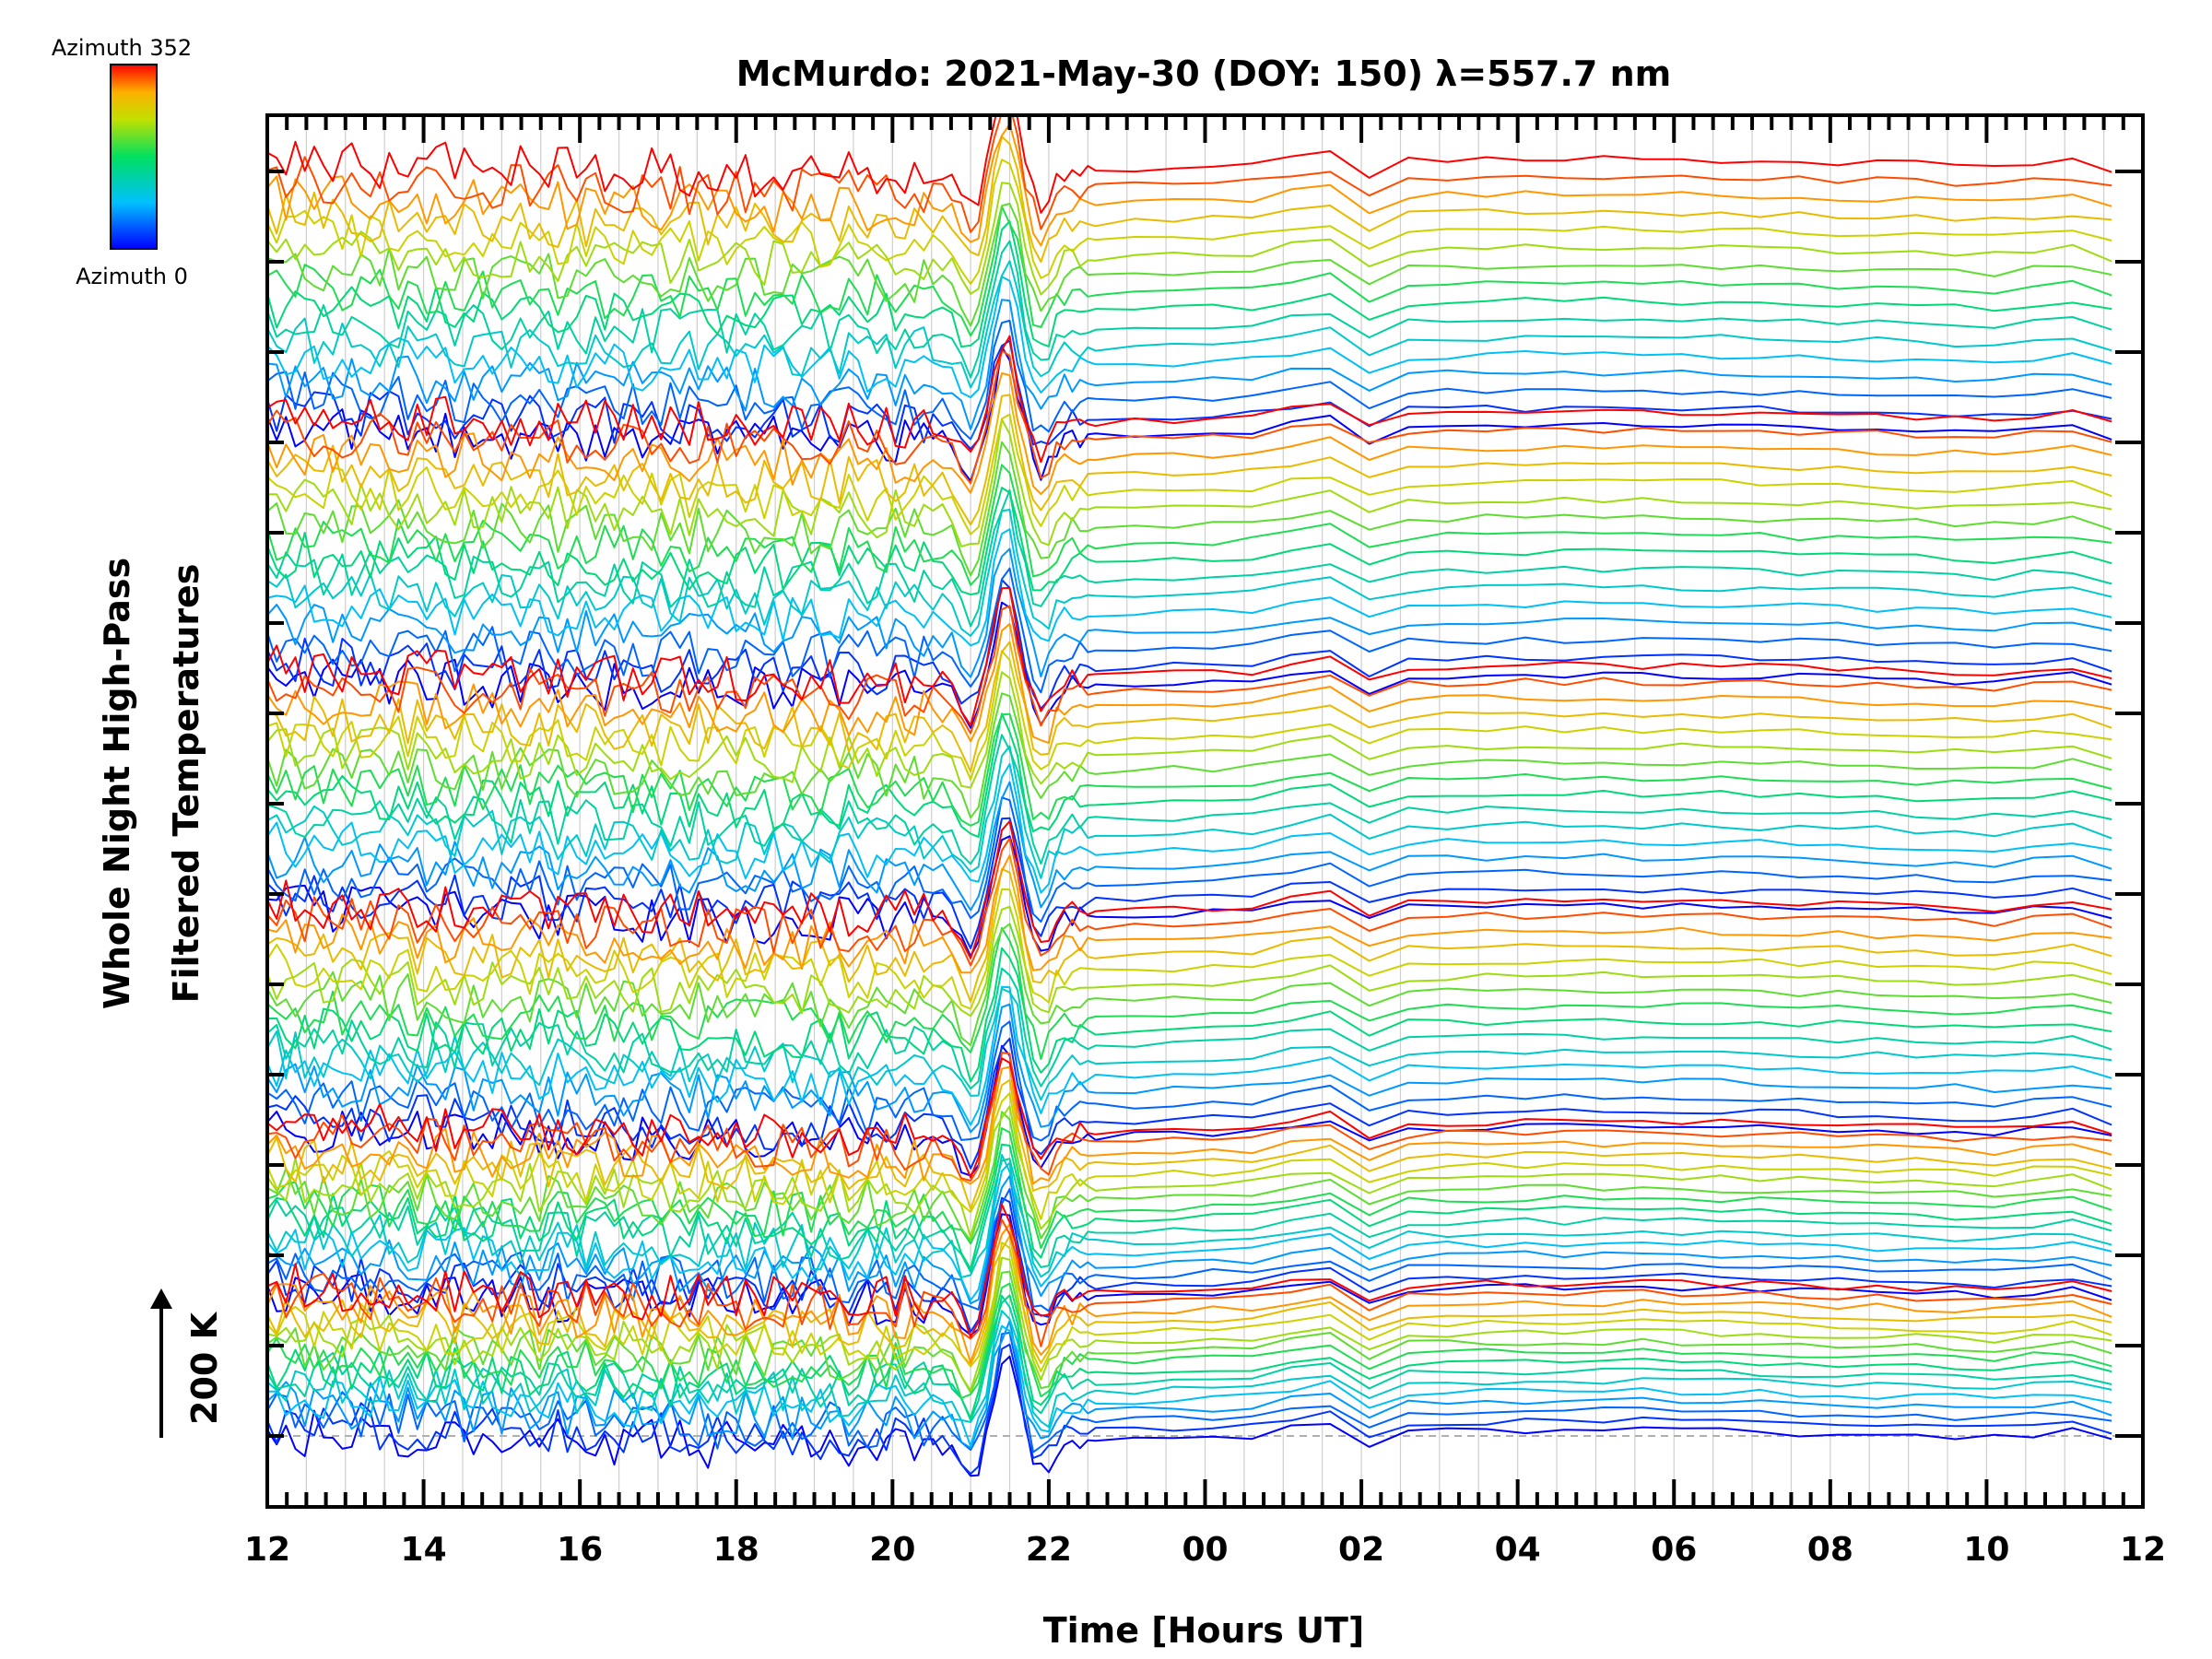  What do you see at coordinates (132, 276) in the screenshot?
I see `colorbar-bottom-label: Azimuth 0` at bounding box center [132, 276].